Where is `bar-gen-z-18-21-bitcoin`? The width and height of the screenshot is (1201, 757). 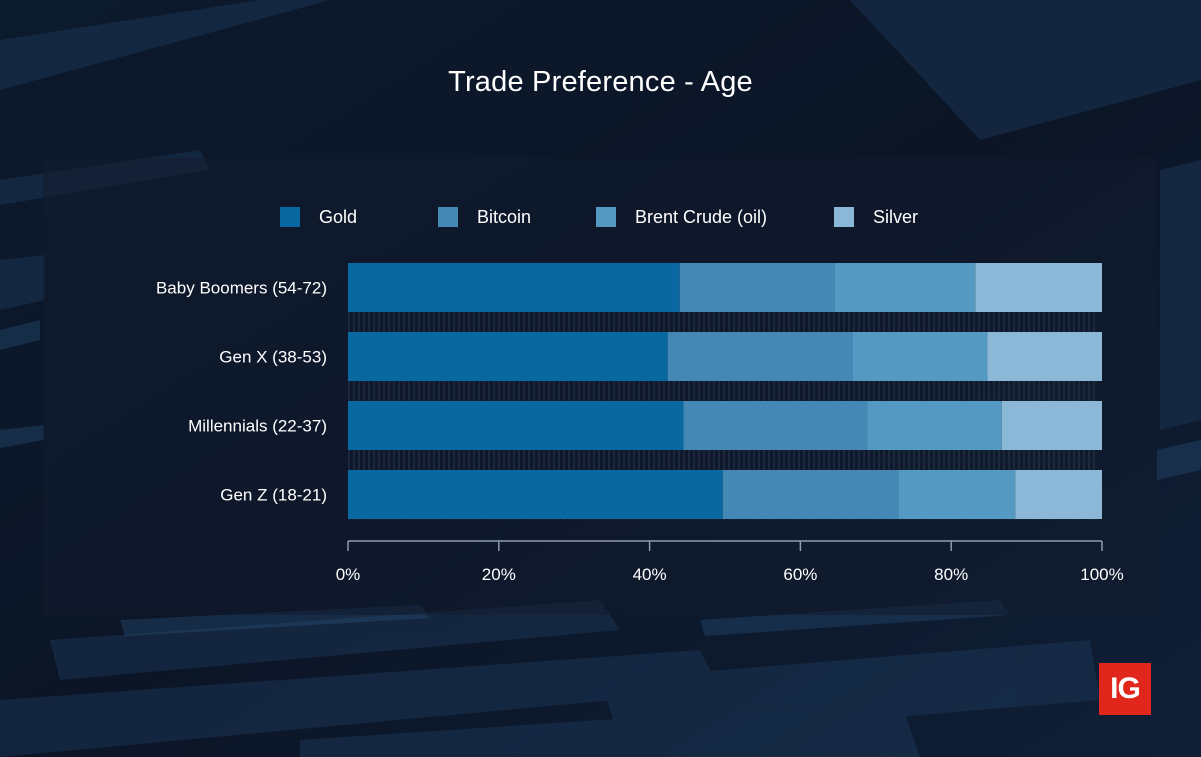 bar-gen-z-18-21-bitcoin is located at coordinates (810, 494).